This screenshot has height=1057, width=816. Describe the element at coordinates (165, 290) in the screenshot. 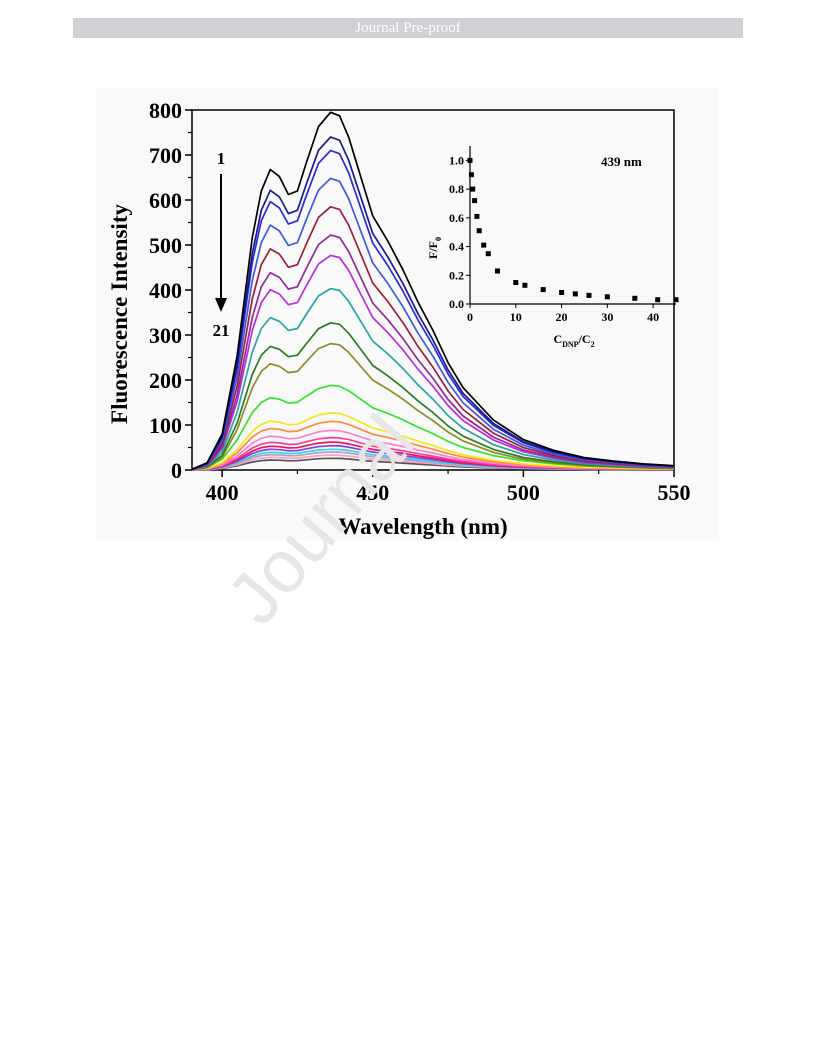

I see `y-tick-label-400: 400` at that location.